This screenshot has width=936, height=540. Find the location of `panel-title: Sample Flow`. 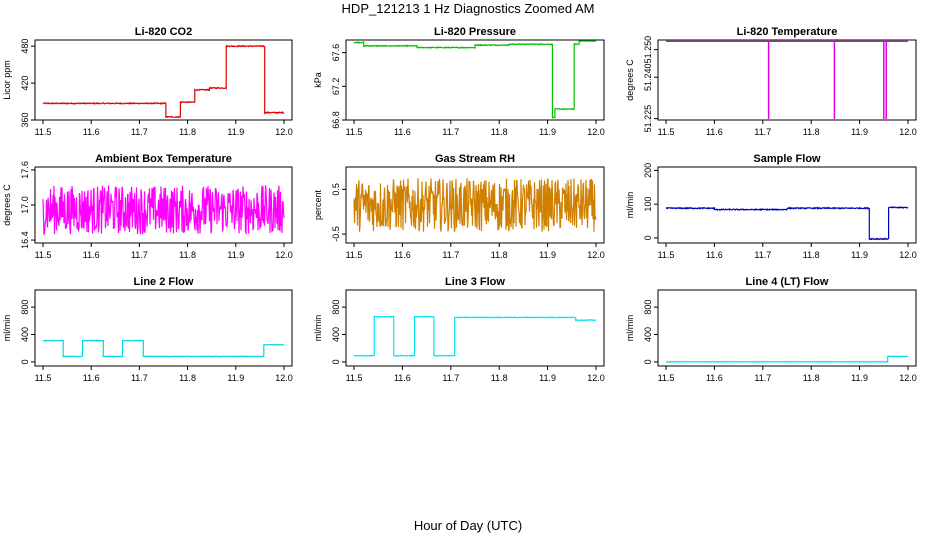

panel-title: Sample Flow is located at coordinates (787, 159).